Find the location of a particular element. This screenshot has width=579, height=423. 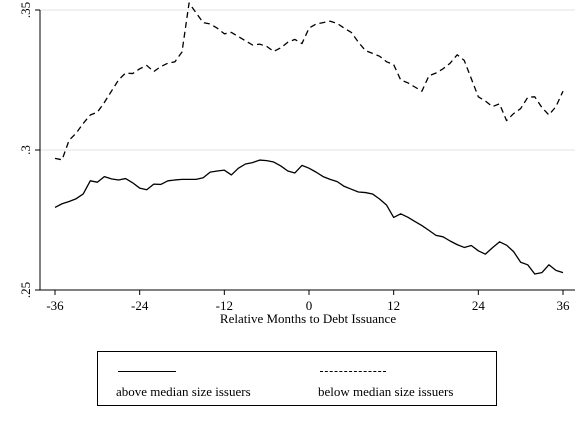

x-tick-label-6: 36 is located at coordinates (564, 305).